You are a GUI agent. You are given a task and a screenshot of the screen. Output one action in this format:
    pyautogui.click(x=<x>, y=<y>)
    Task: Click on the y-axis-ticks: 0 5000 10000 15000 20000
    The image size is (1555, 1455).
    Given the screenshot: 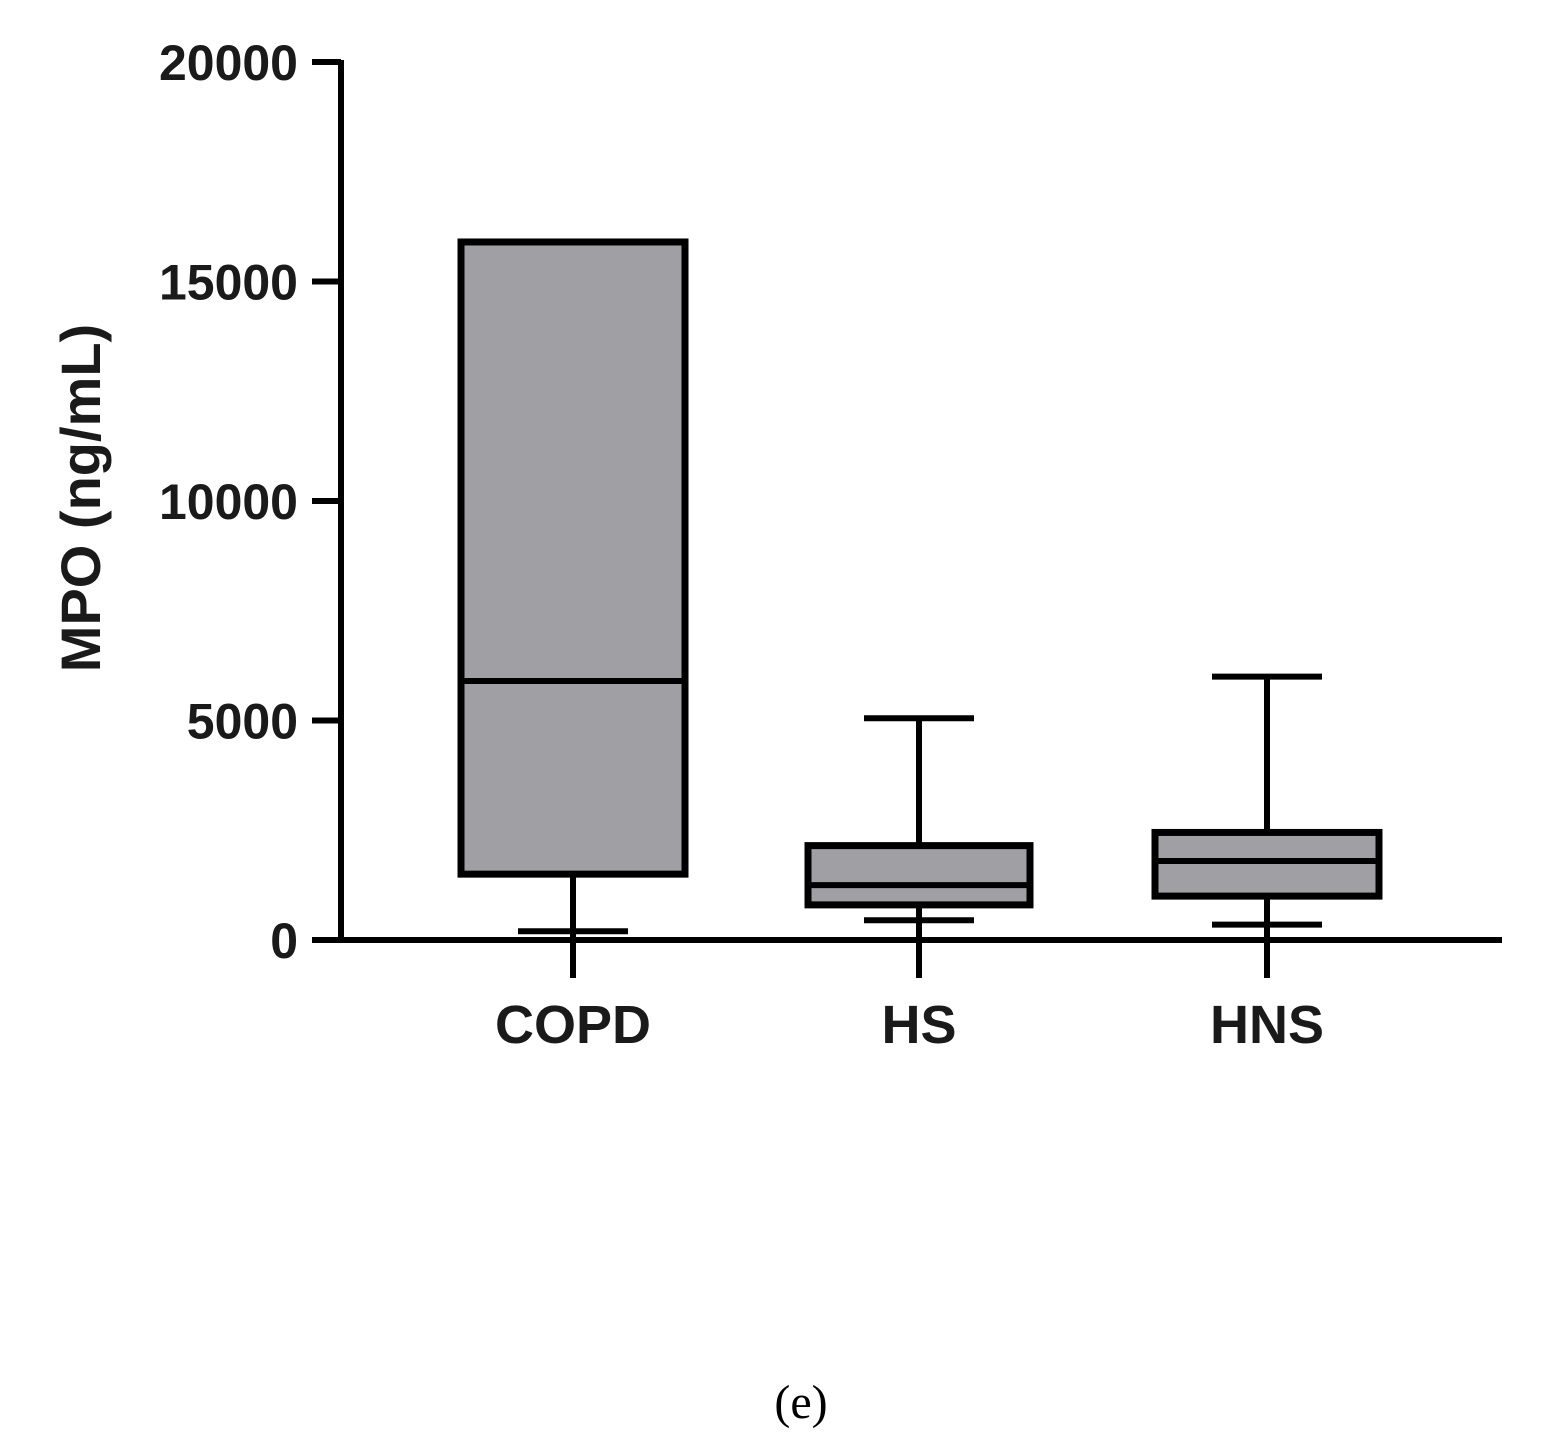 What is the action you would take?
    pyautogui.click(x=250, y=502)
    